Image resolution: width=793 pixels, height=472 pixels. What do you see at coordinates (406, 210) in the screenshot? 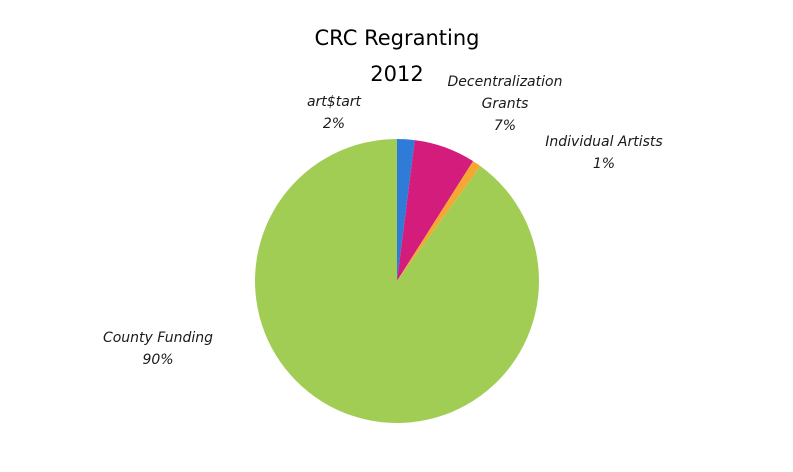
I see `pie-slice-art-tart` at bounding box center [406, 210].